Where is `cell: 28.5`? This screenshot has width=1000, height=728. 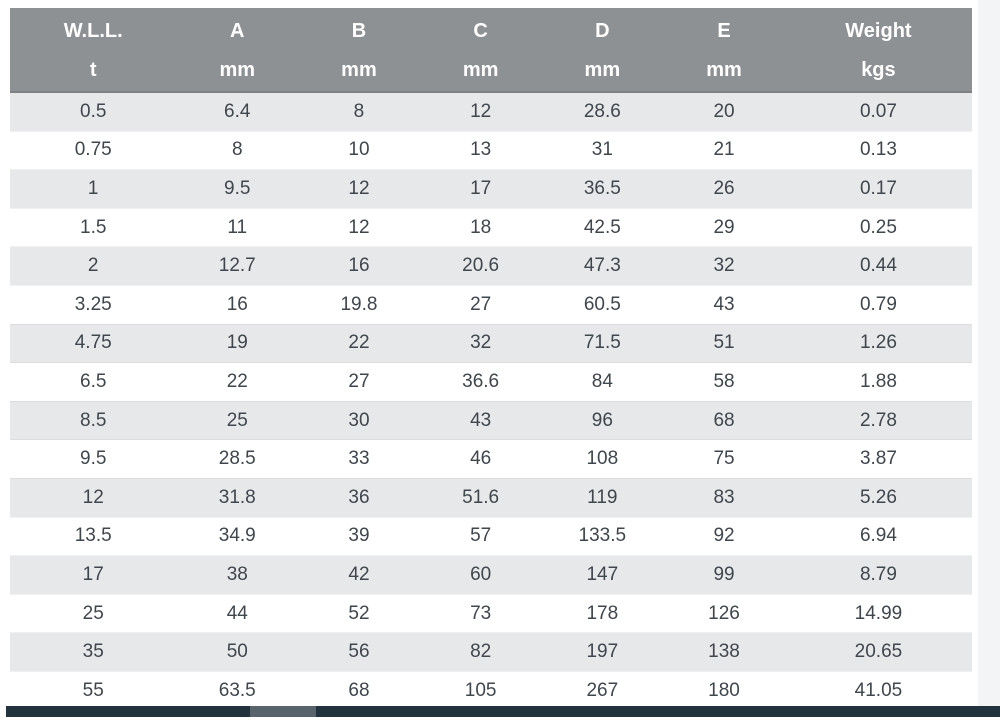
cell: 28.5 is located at coordinates (237, 459).